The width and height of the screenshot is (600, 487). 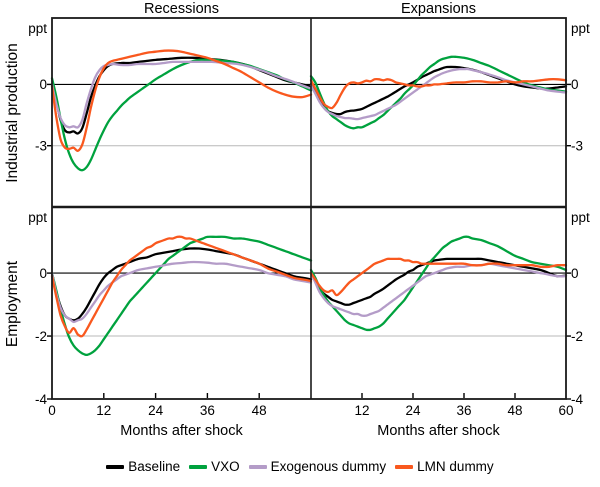 I want to click on legend-label-exogenous-dummy: Exogenous dummy, so click(x=328, y=466).